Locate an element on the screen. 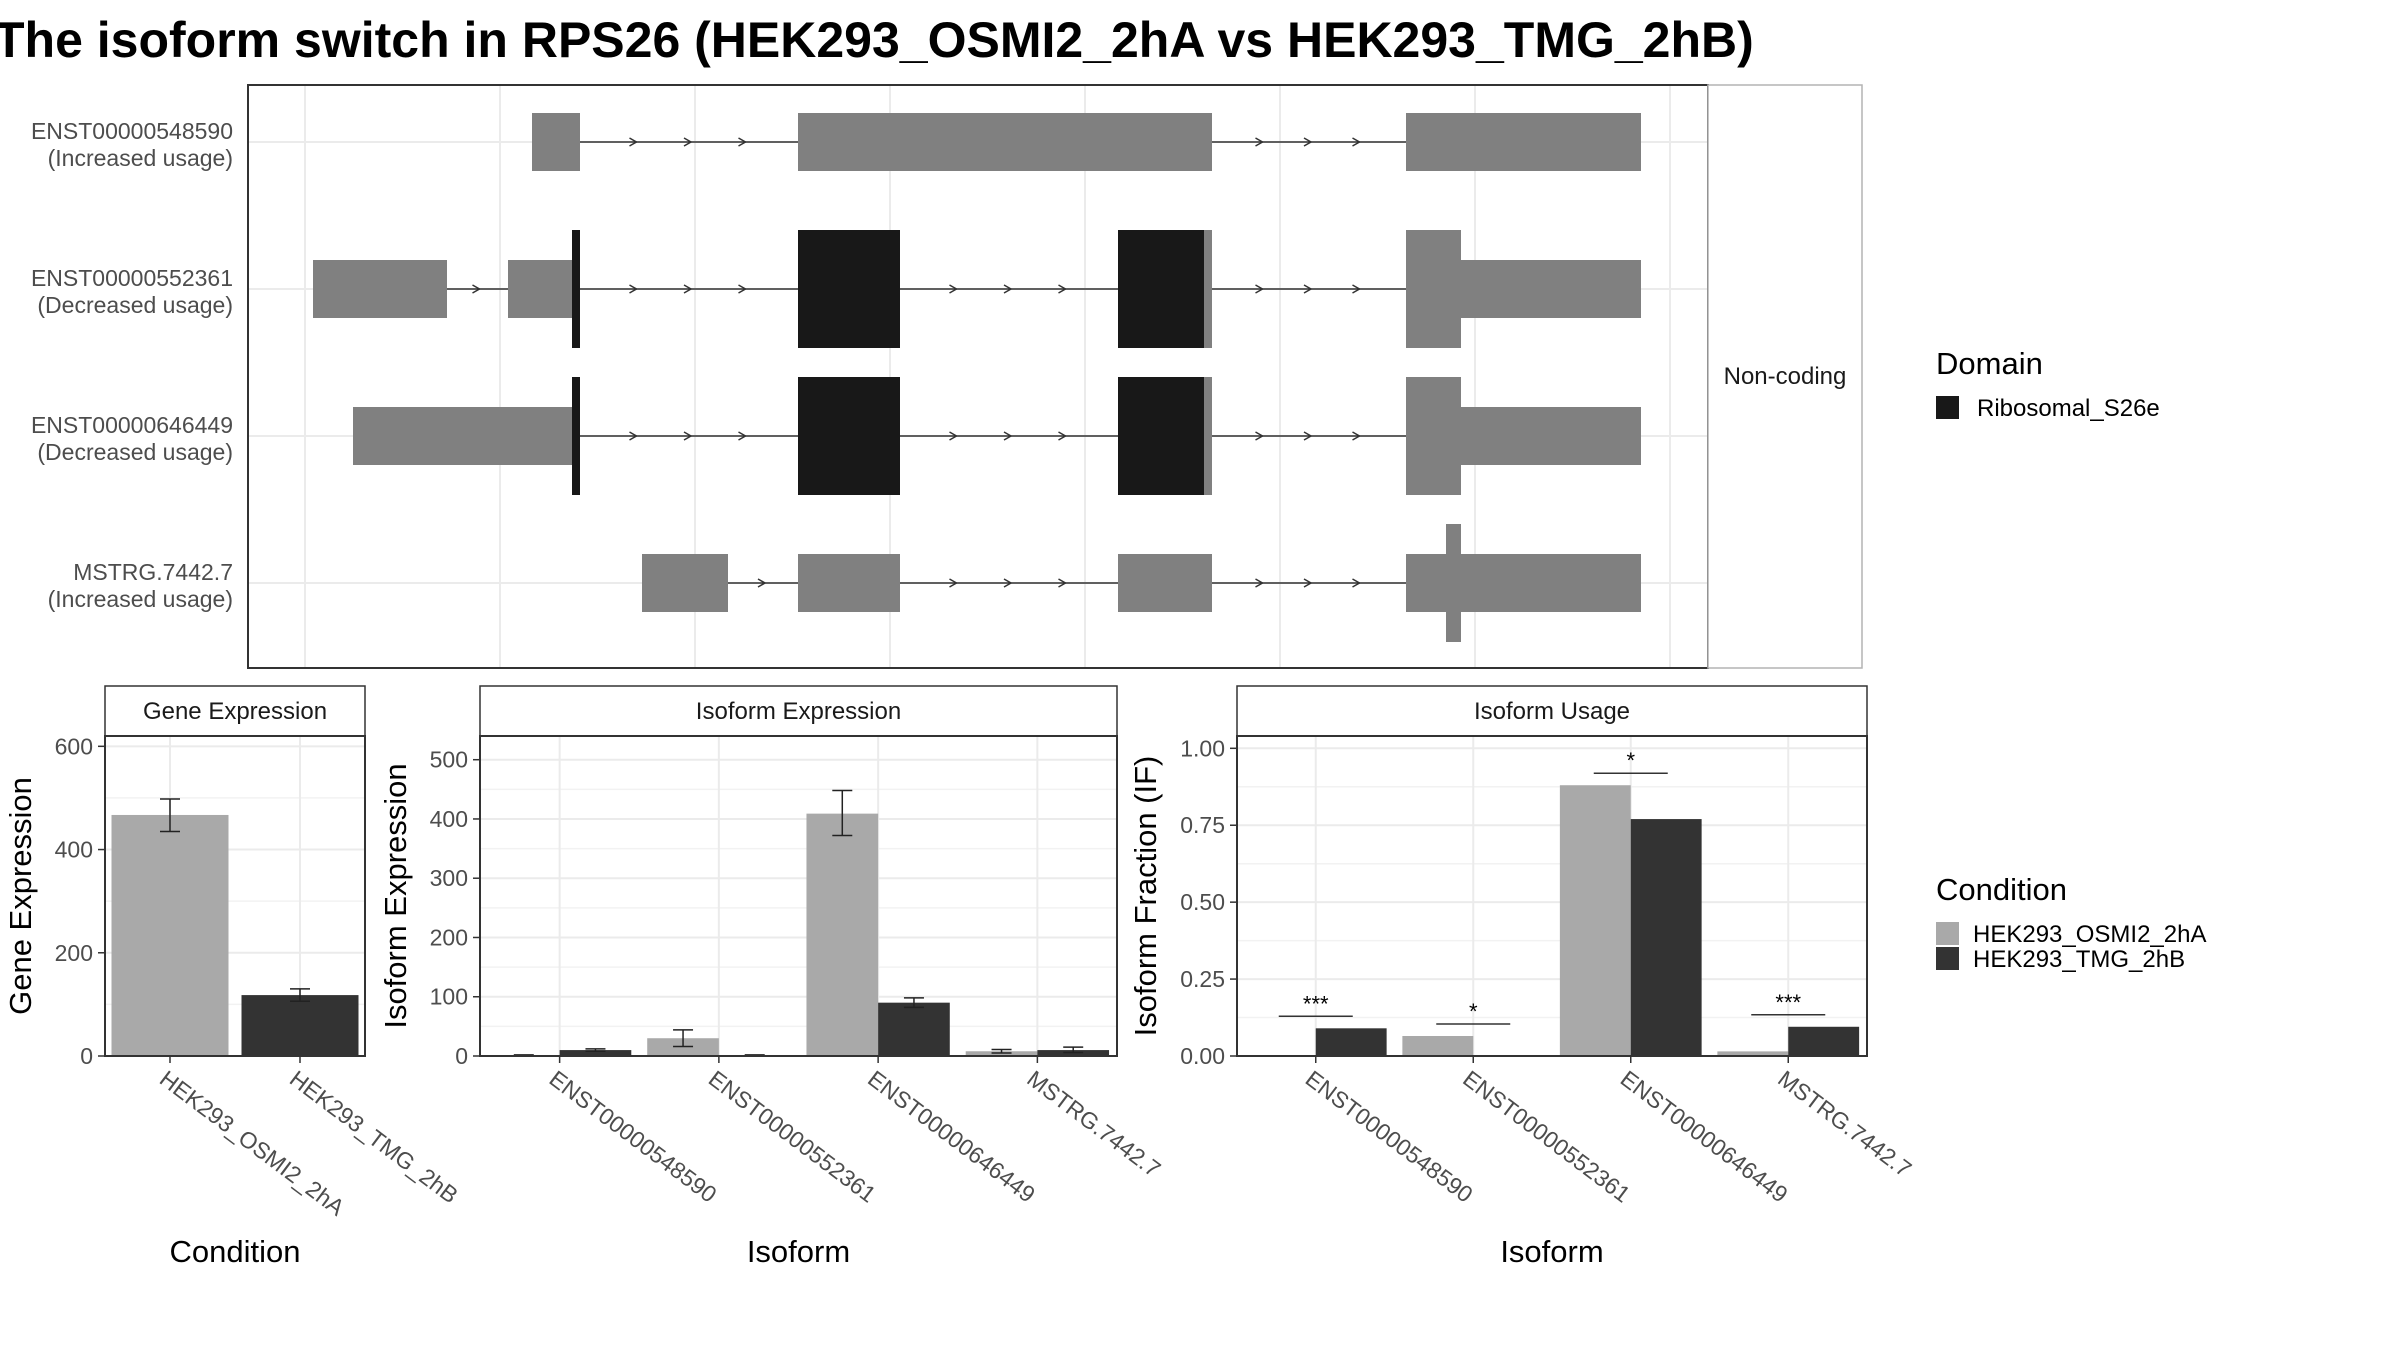  transcript-label: ENST00000646449 is located at coordinates (132, 425).